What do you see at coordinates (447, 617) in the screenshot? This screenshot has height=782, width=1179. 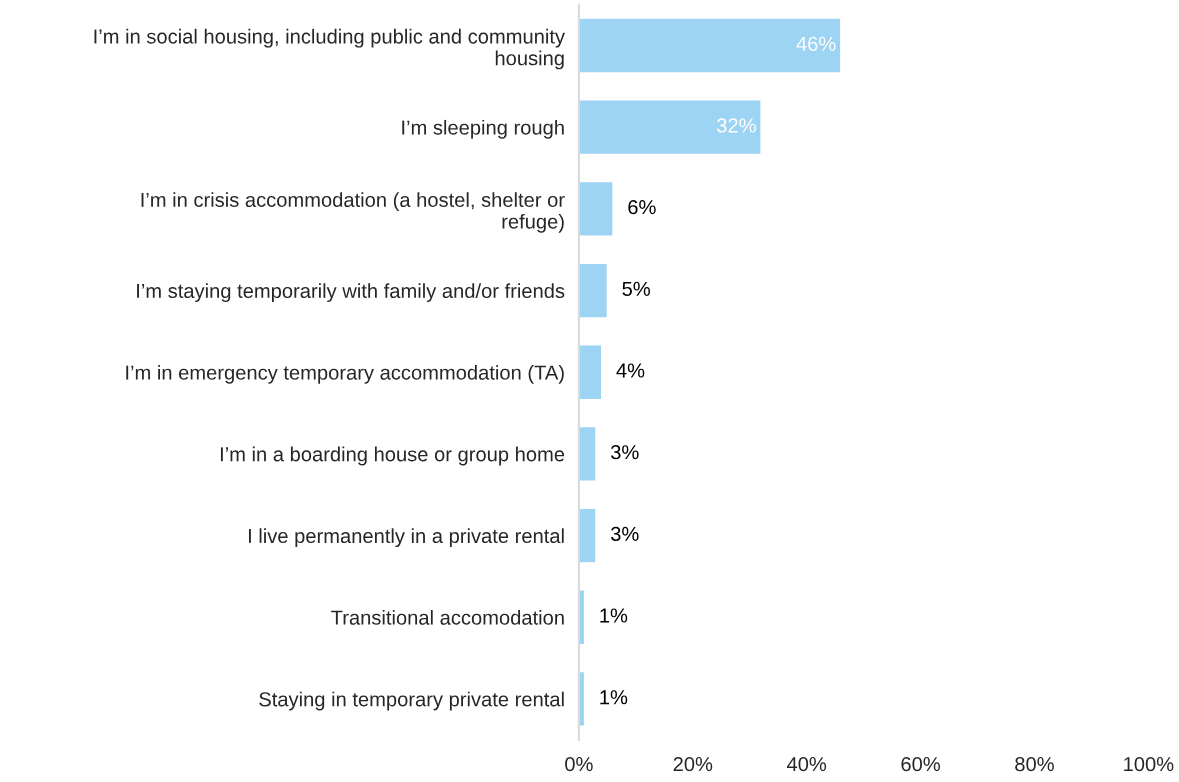 I see `y-tick-label: Transitional accomodation` at bounding box center [447, 617].